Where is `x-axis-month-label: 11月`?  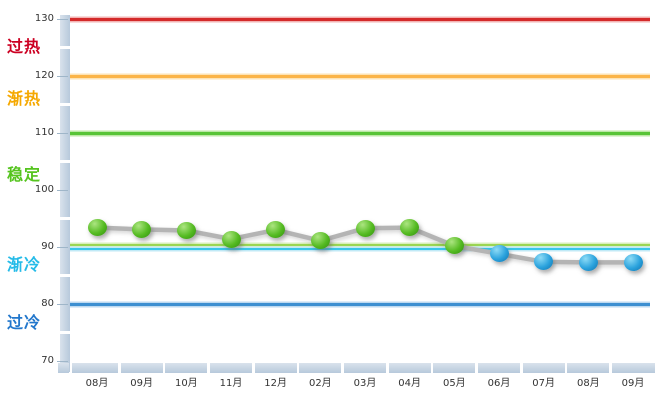 x-axis-month-label: 11月 is located at coordinates (231, 383).